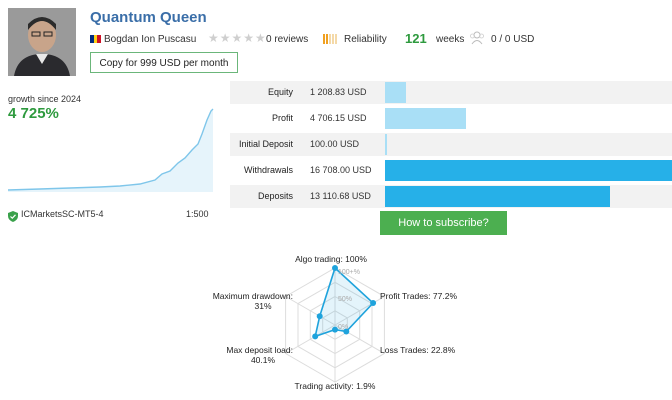 This screenshot has height=400, width=672. What do you see at coordinates (513, 39) in the screenshot?
I see `subscribers-text: 0 / 0 USD` at bounding box center [513, 39].